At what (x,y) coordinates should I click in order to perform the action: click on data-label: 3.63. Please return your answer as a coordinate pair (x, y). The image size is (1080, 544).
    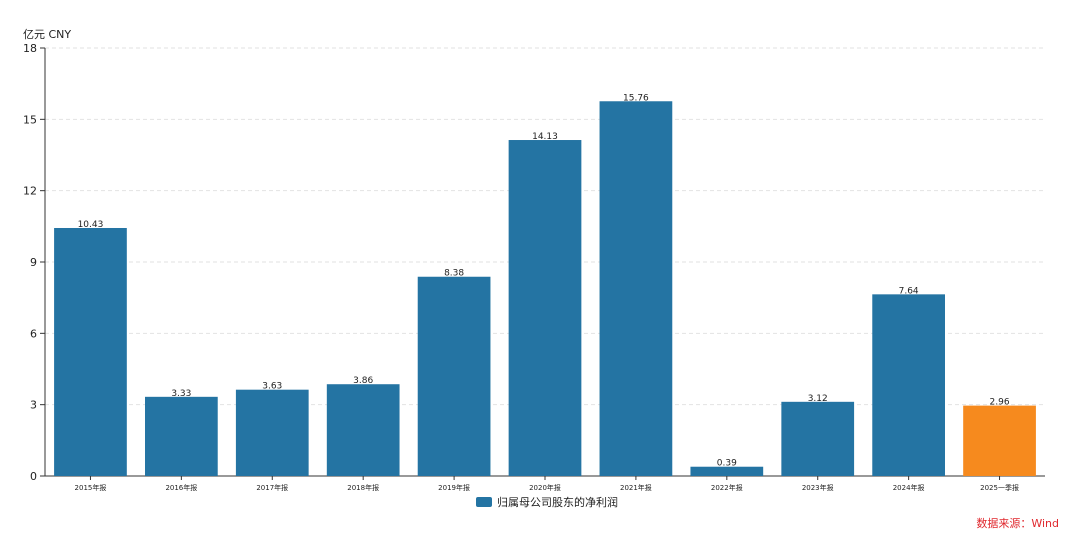
    Looking at the image, I should click on (272, 387).